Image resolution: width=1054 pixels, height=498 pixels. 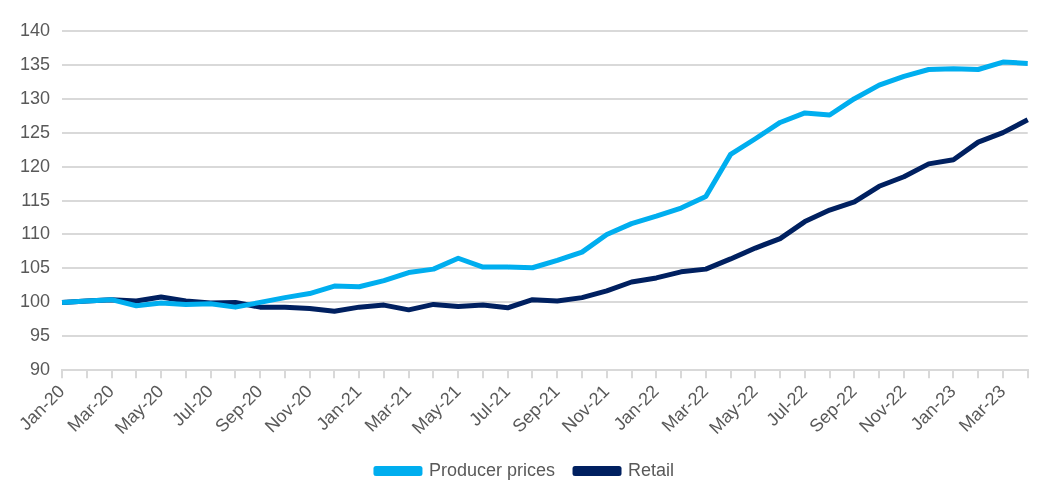 I want to click on y-tick-label: 120, so click(x=35, y=165).